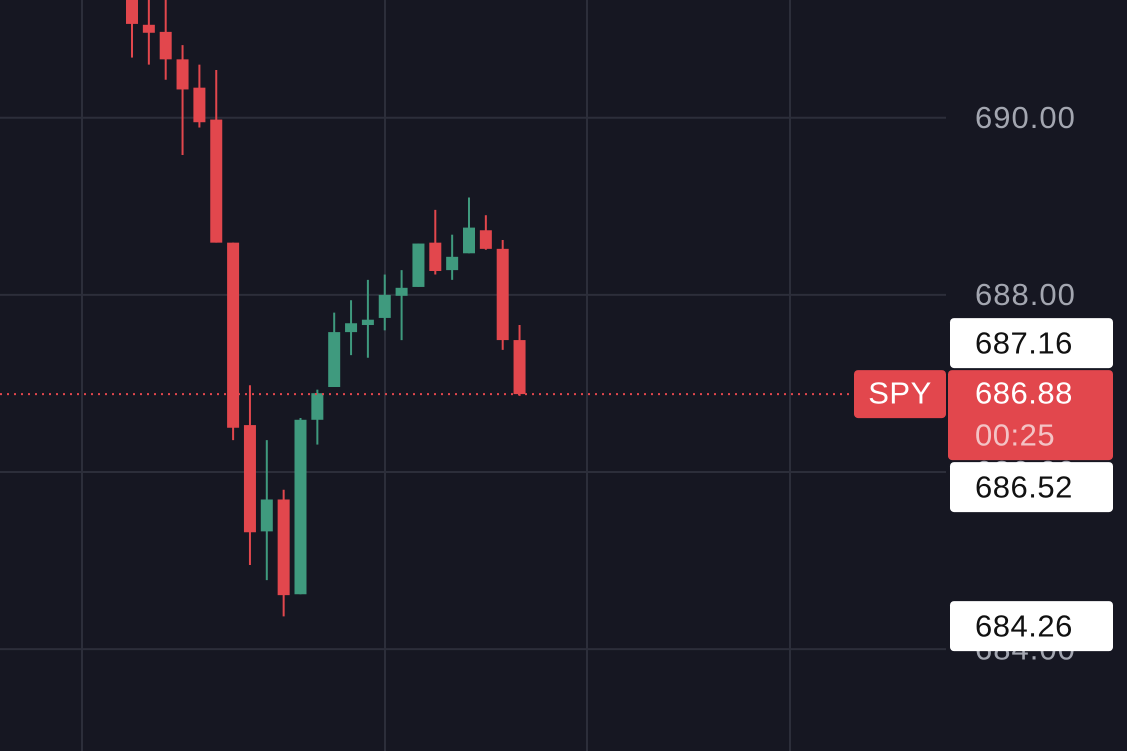  What do you see at coordinates (1024, 625) in the screenshot?
I see `price-label: 684.26` at bounding box center [1024, 625].